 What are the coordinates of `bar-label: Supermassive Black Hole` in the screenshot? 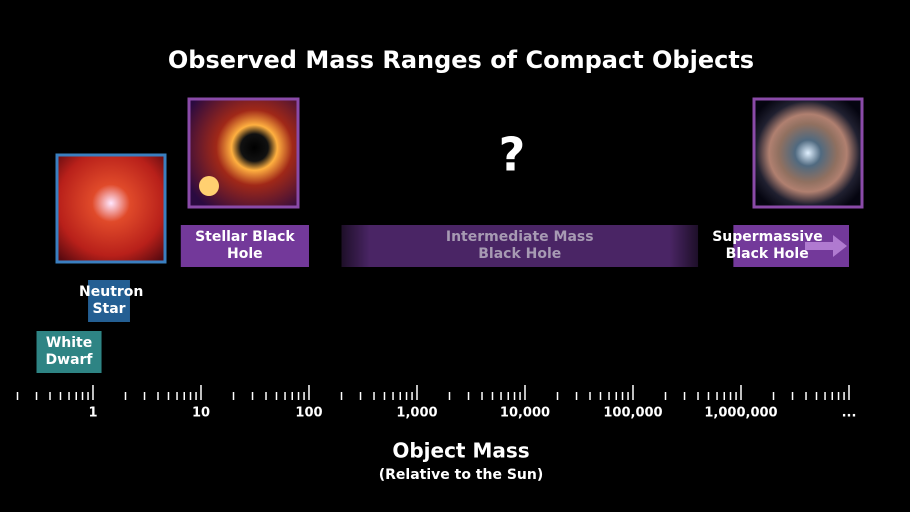 It's located at (767, 246).